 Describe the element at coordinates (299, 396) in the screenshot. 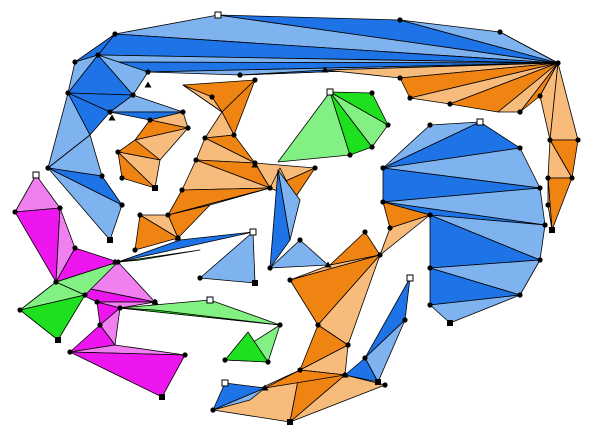

I see `bottom-orange-region` at that location.